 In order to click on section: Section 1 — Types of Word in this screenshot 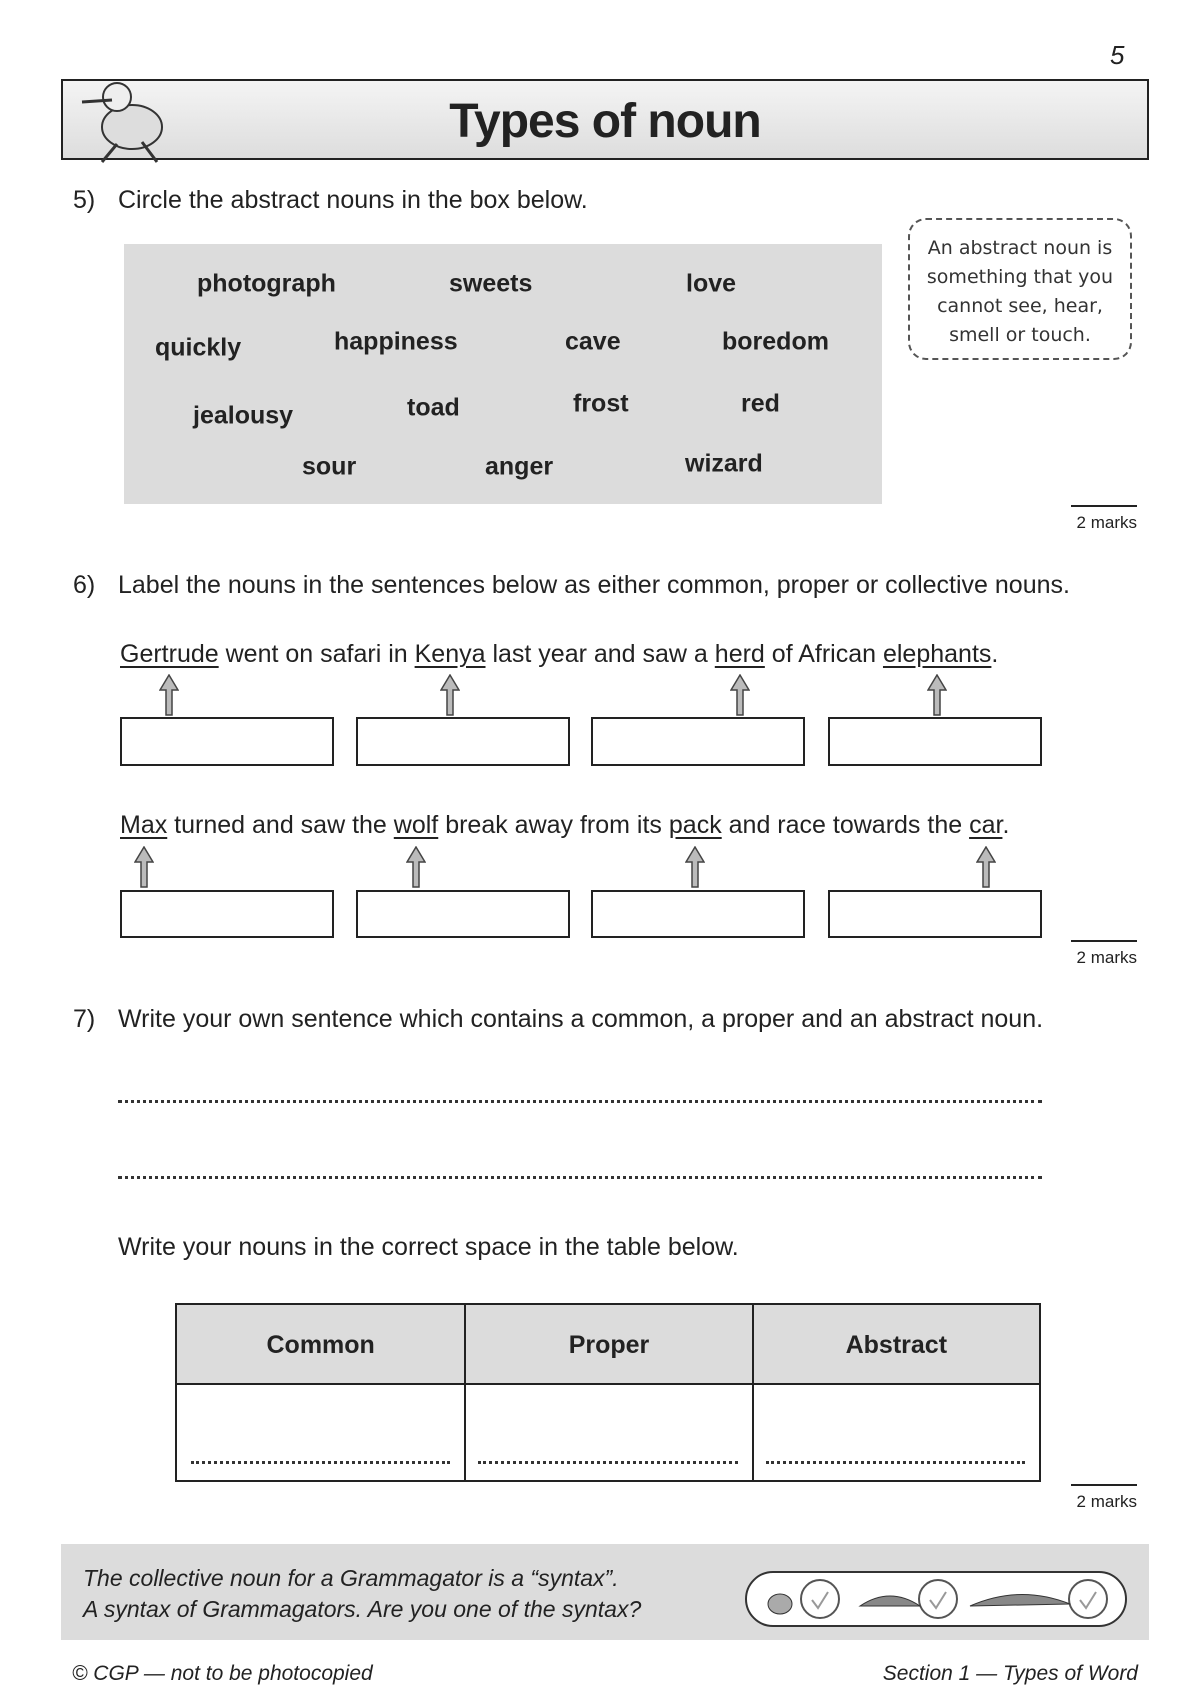, I will do `click(1010, 1673)`.